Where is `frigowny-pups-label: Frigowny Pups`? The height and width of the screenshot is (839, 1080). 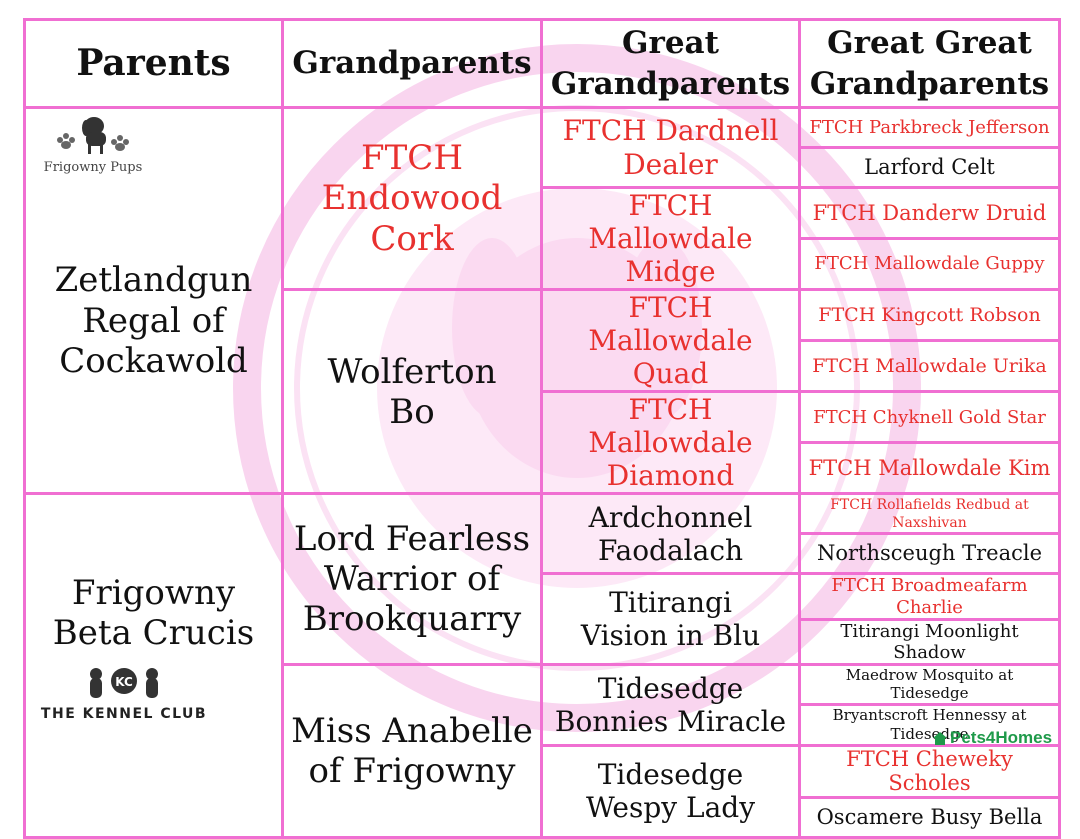
frigowny-pups-label: Frigowny Pups is located at coordinates (93, 167).